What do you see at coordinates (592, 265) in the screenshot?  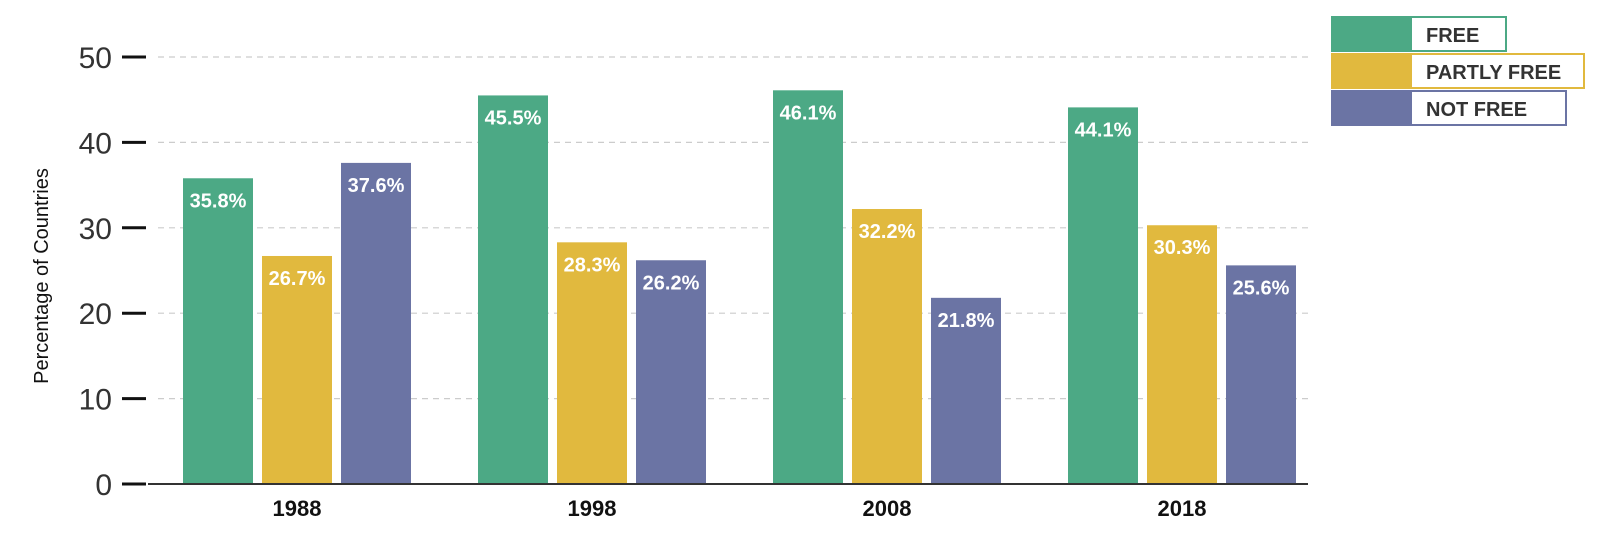 I see `bar-label-1998-1: 28.3%` at bounding box center [592, 265].